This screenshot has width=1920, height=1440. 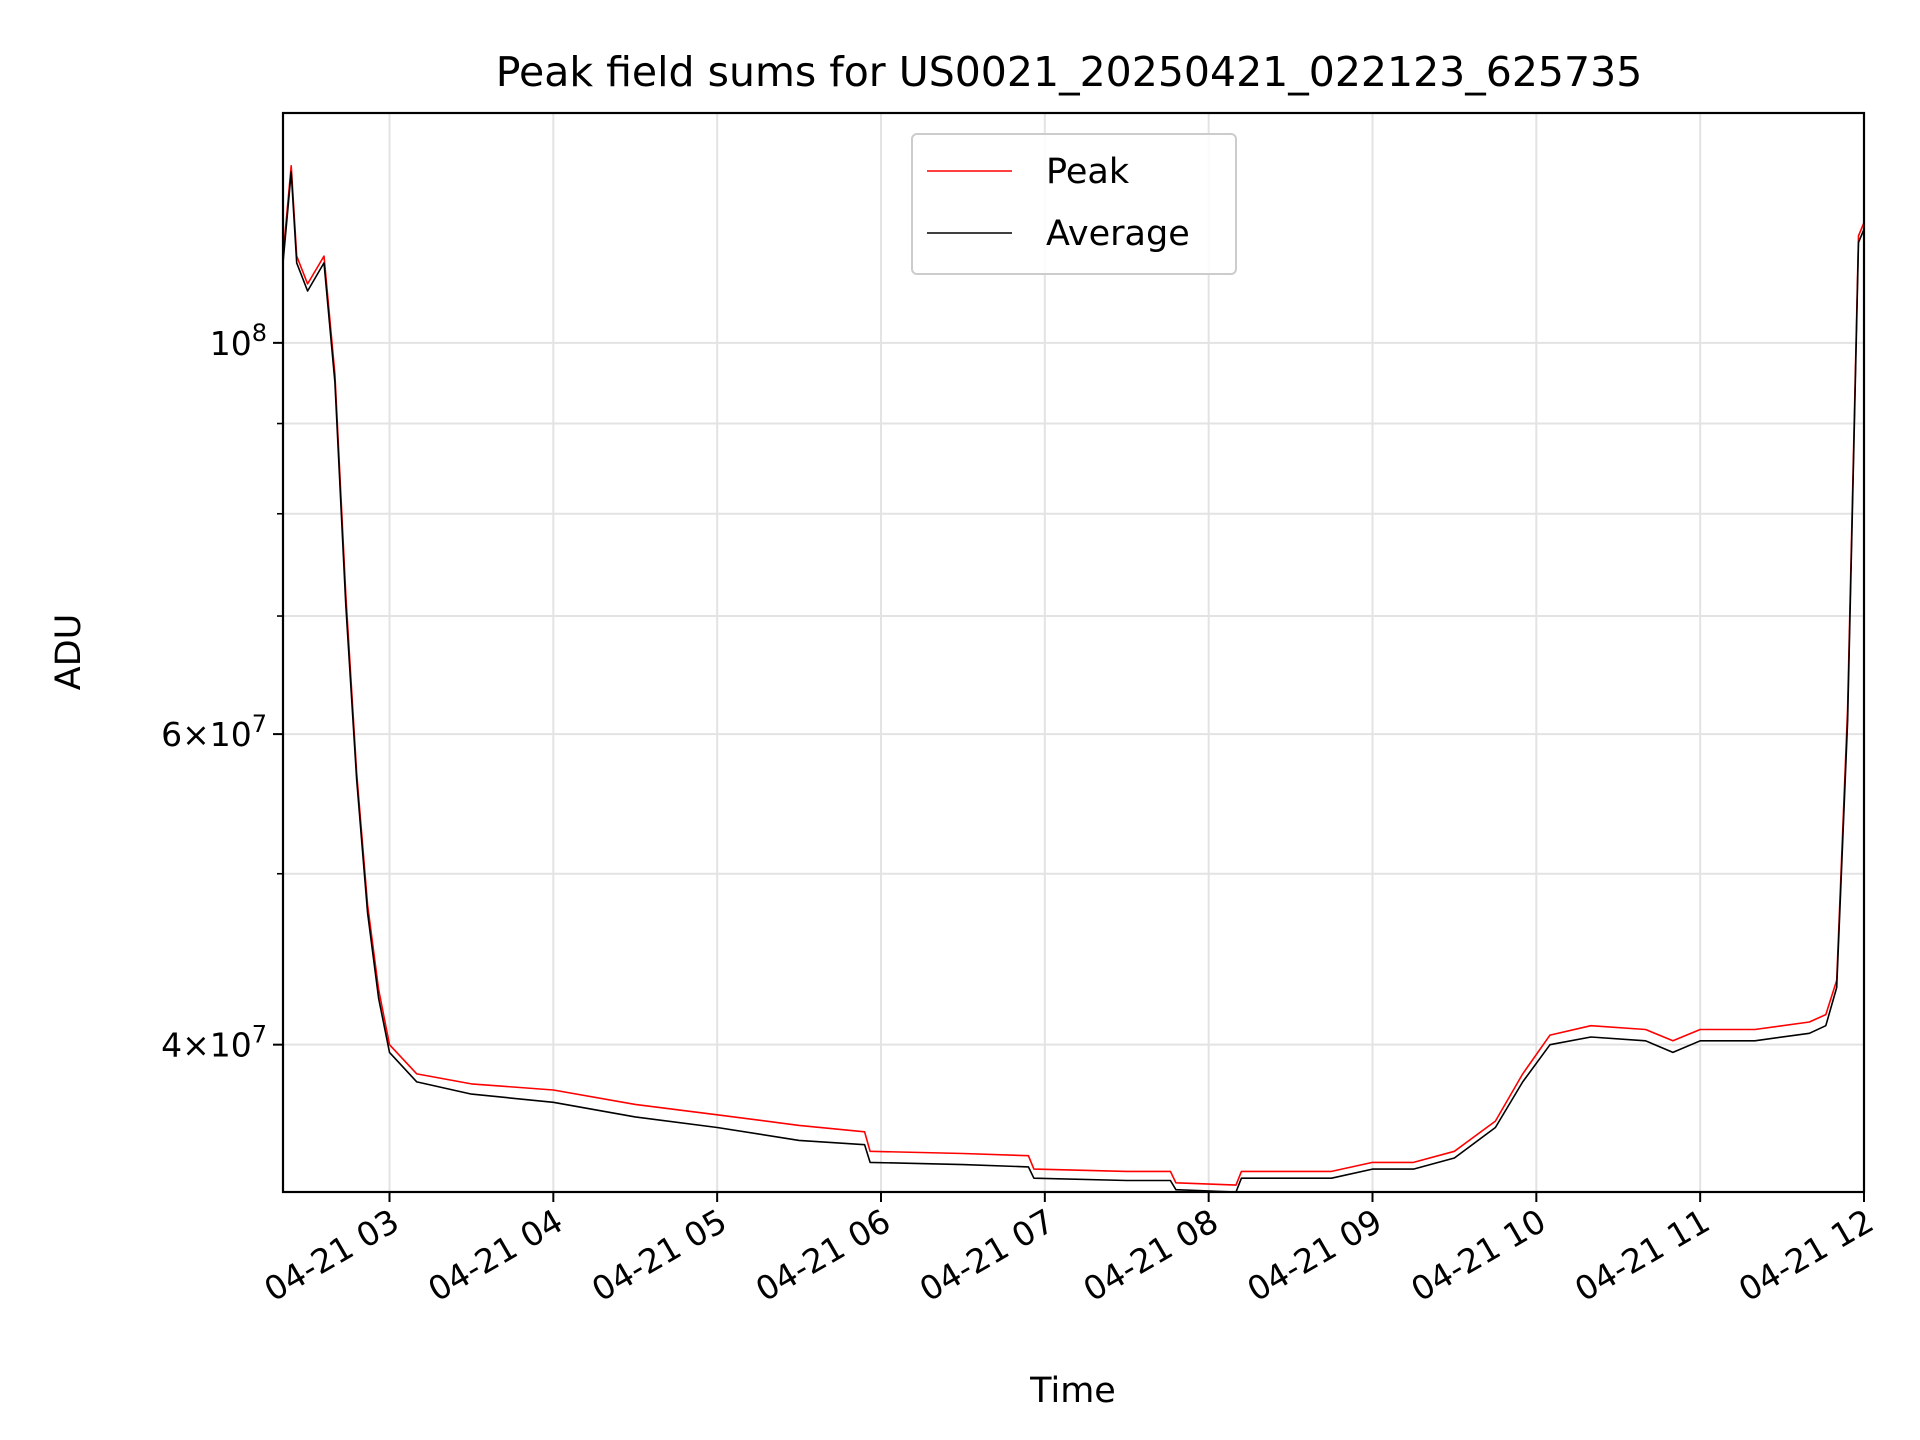 I want to click on x-tick-label: 04-21 08, so click(x=1151, y=1255).